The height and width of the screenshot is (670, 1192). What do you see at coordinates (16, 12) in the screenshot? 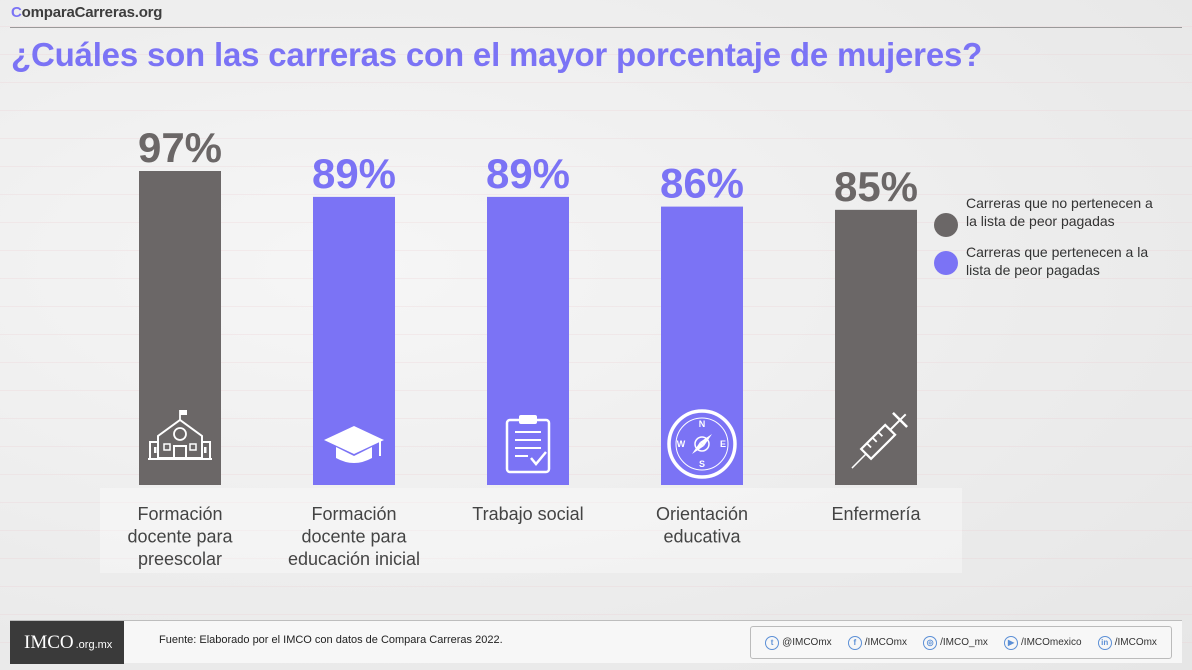
I see `brand-initial: C` at bounding box center [16, 12].